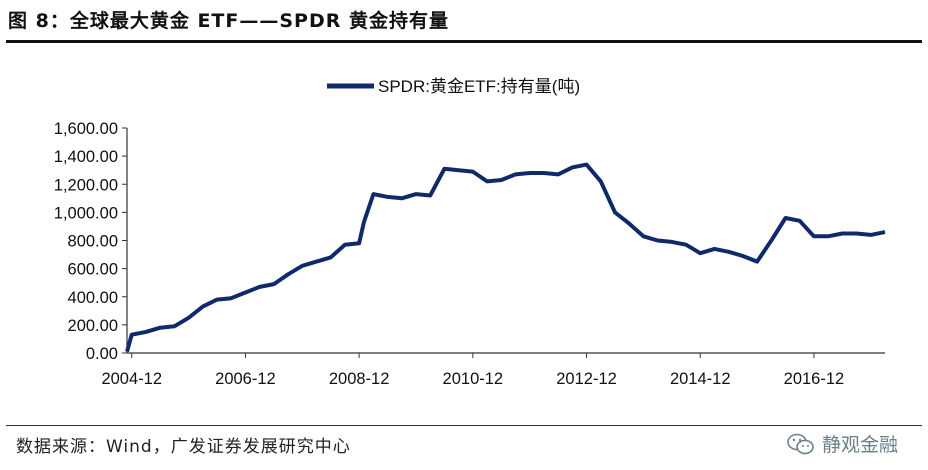 The width and height of the screenshot is (928, 470). Describe the element at coordinates (228, 21) in the screenshot. I see `page-title: 图 8：全球最大黄金 ETF——SPDR 黄金持有量` at that location.